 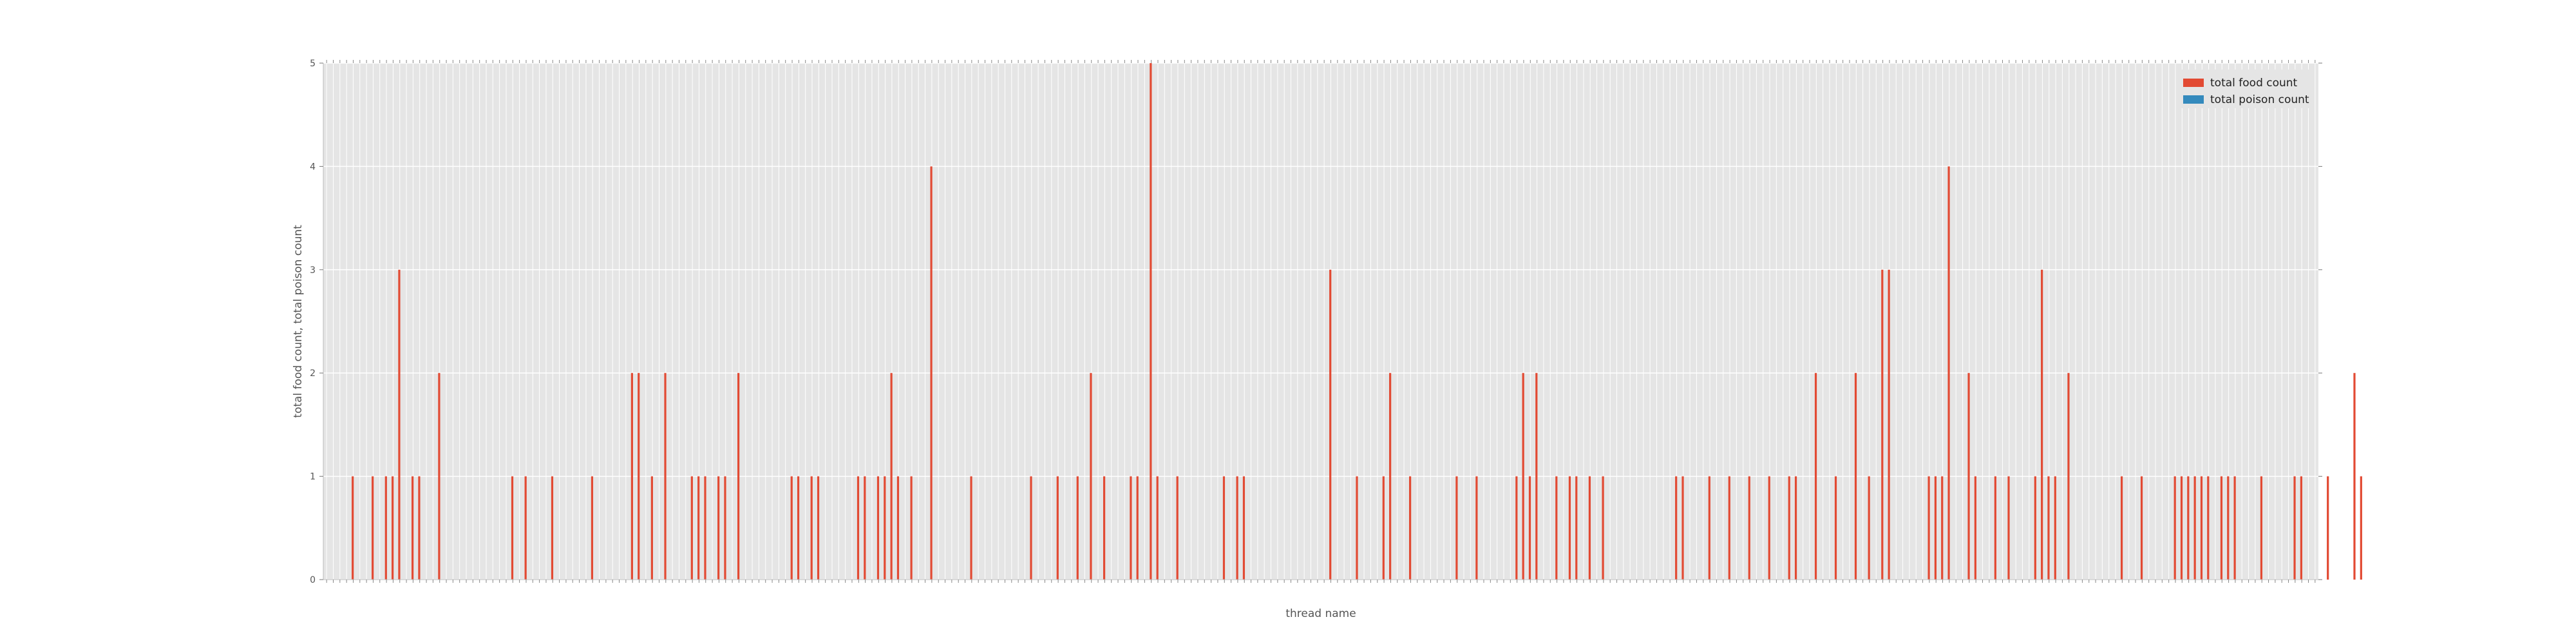 What do you see at coordinates (313, 373) in the screenshot?
I see `y-tick-label: 2` at bounding box center [313, 373].